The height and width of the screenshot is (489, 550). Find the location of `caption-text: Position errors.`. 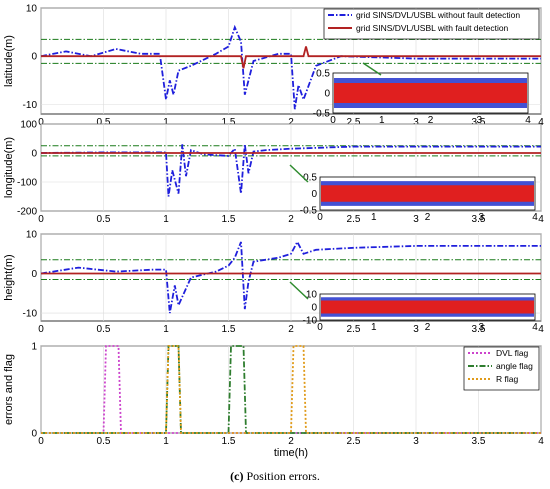

caption-text: Position errors. is located at coordinates (283, 476).